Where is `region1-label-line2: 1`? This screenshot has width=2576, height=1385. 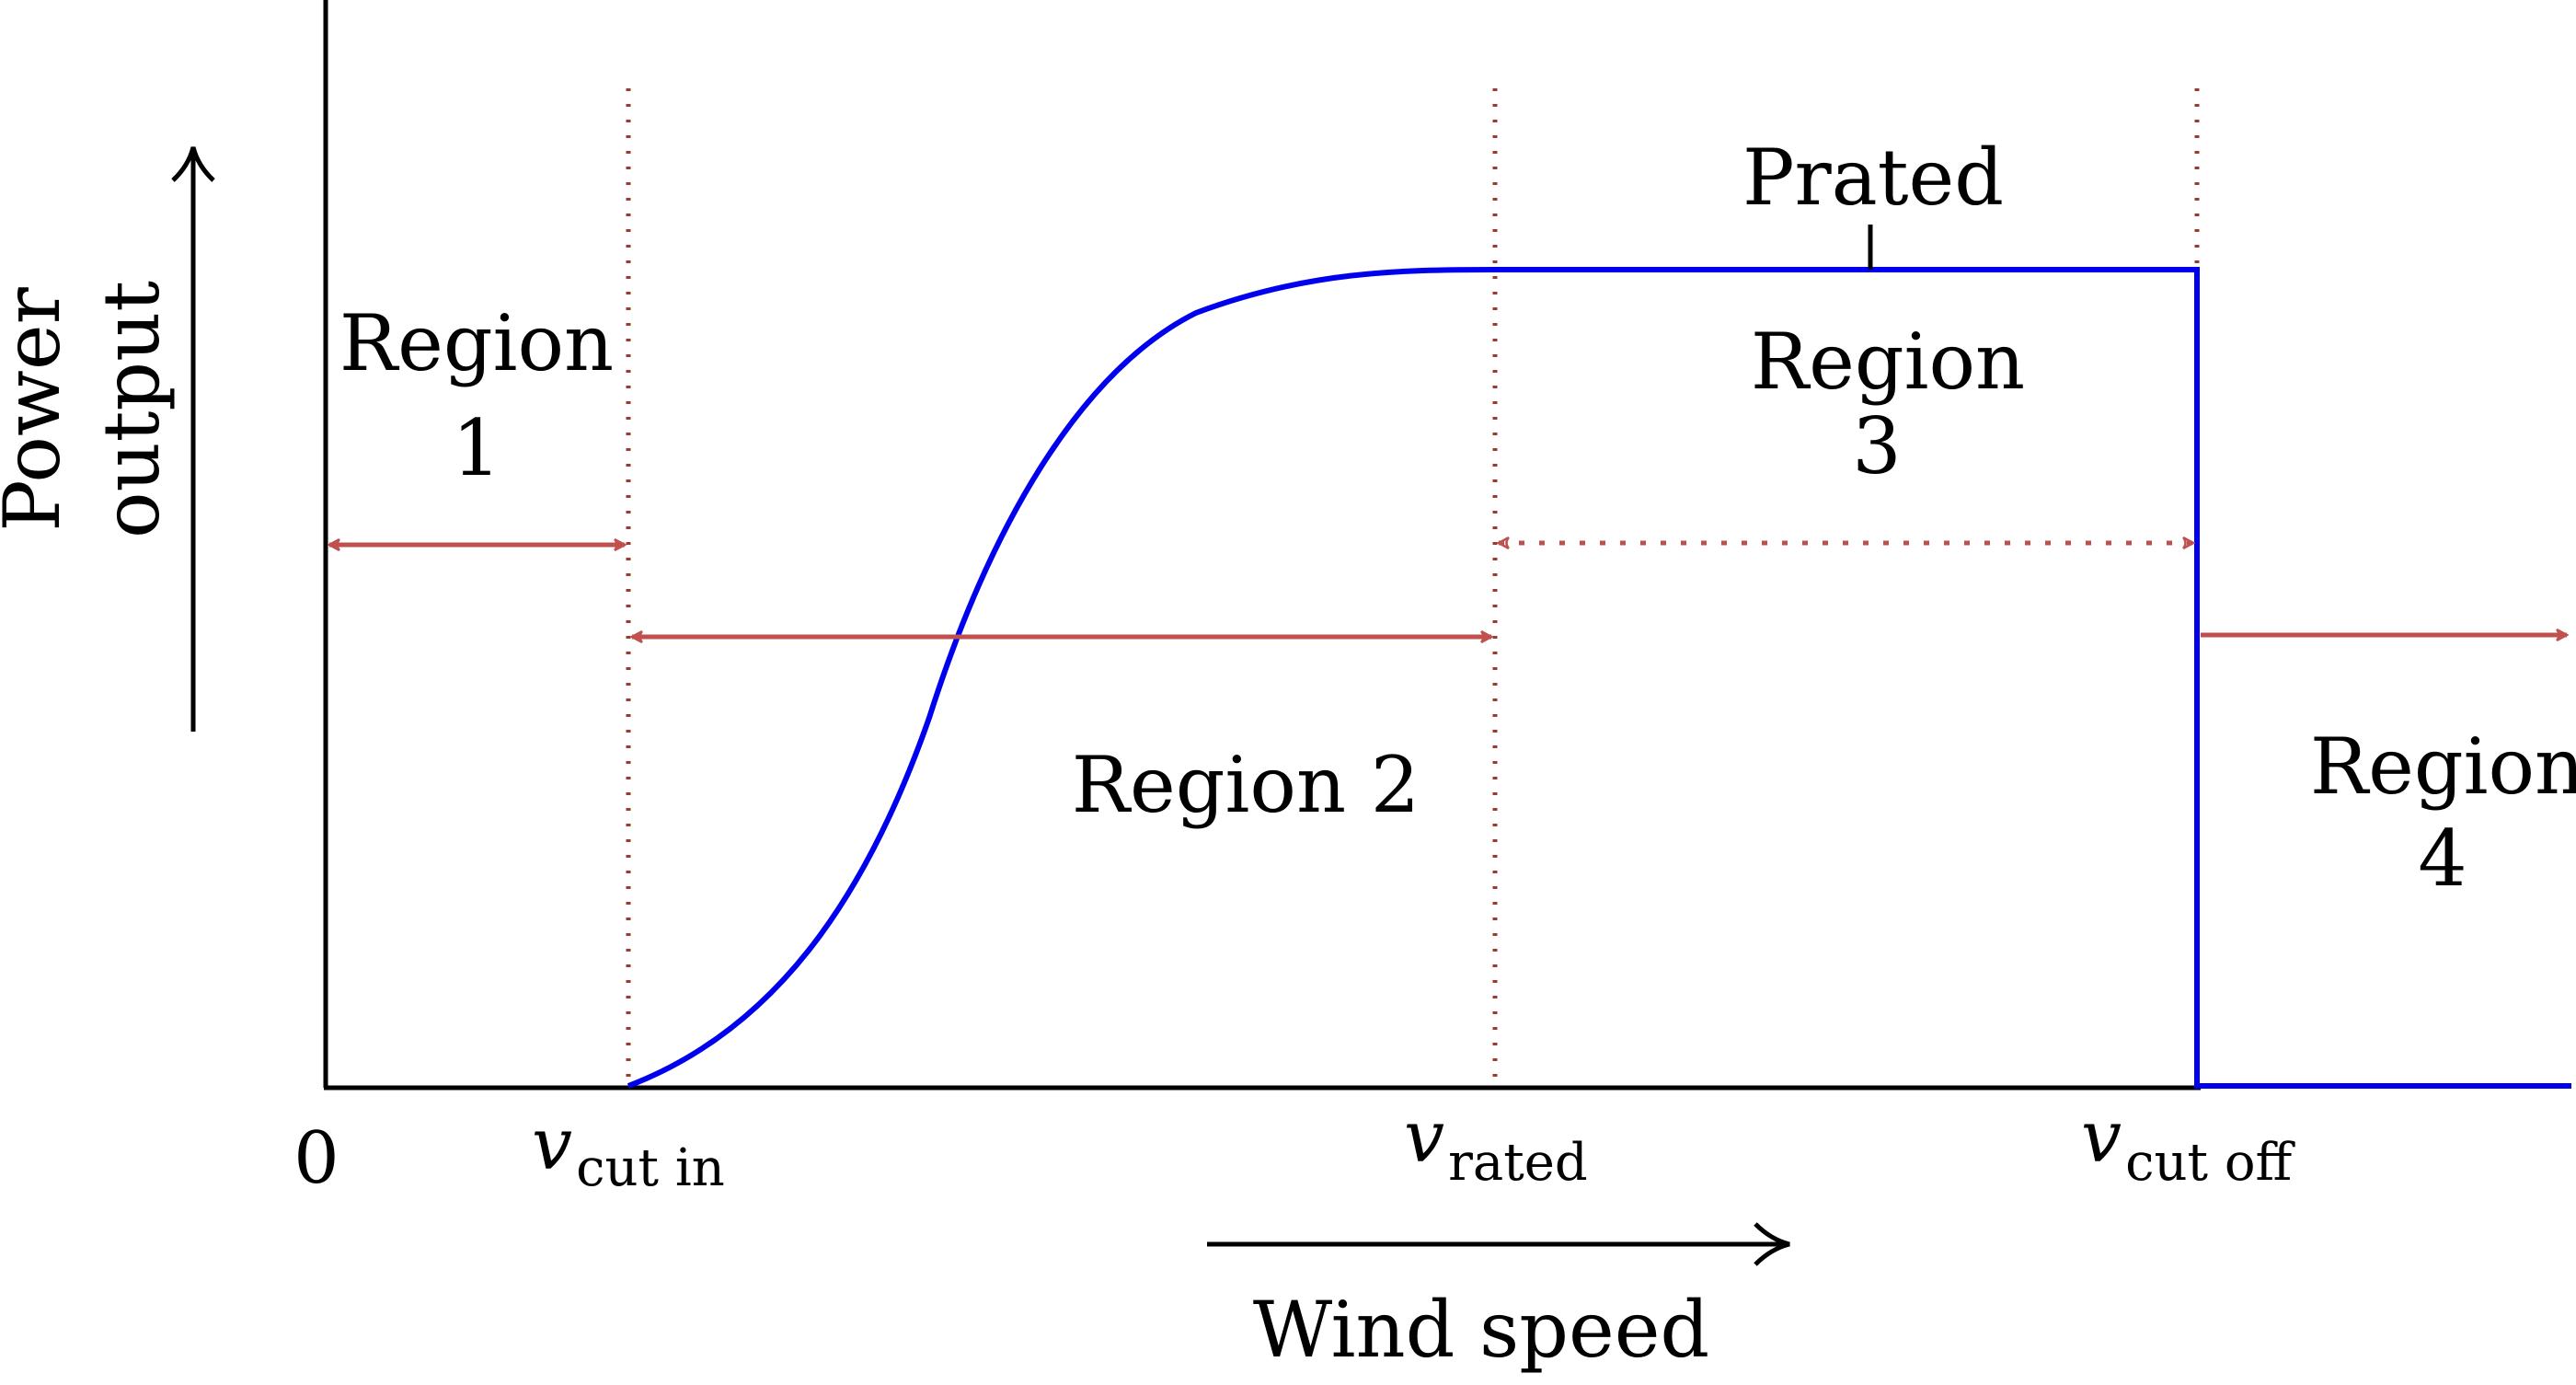
region1-label-line2: 1 is located at coordinates (476, 448).